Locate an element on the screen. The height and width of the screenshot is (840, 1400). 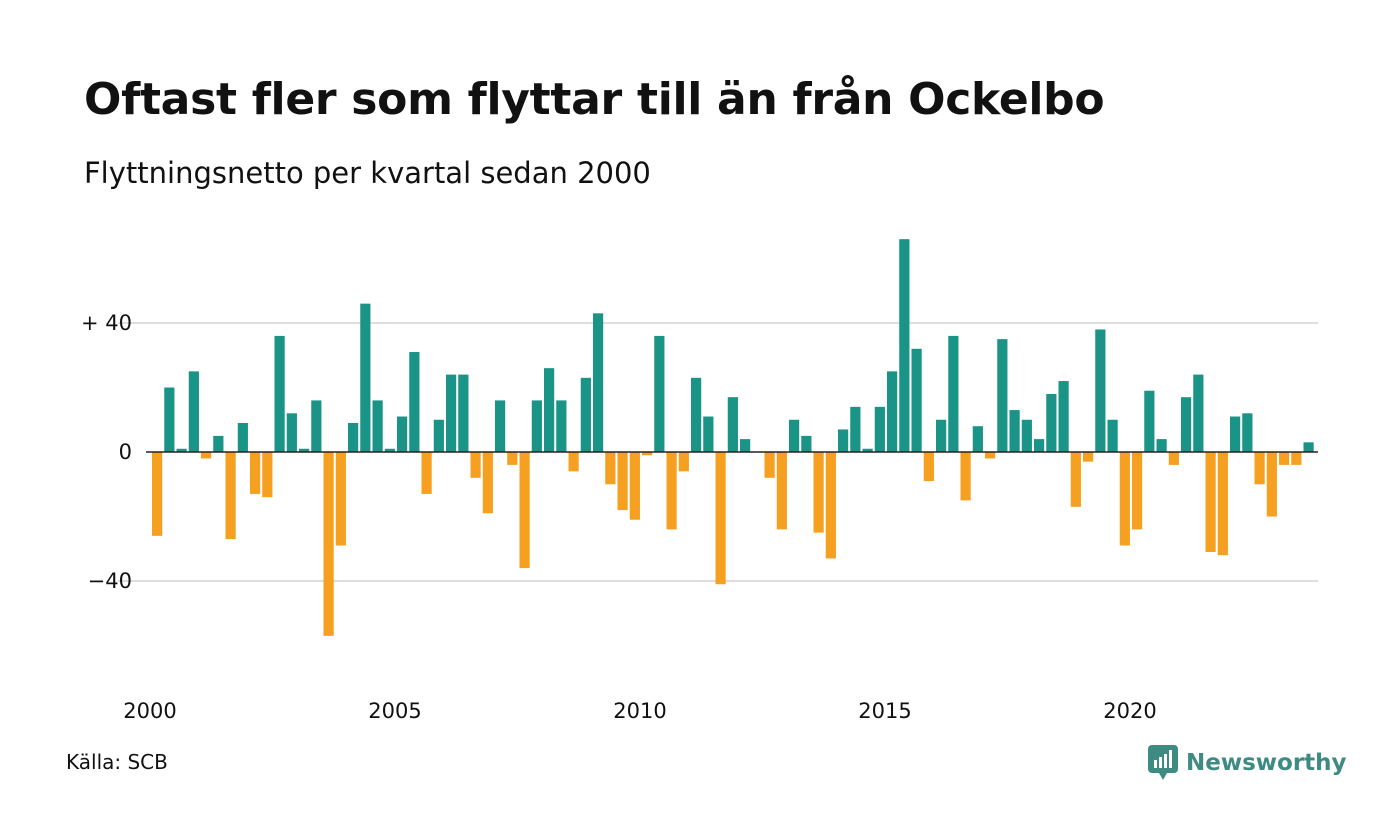
source-note: Källa: SCB is located at coordinates (117, 762).